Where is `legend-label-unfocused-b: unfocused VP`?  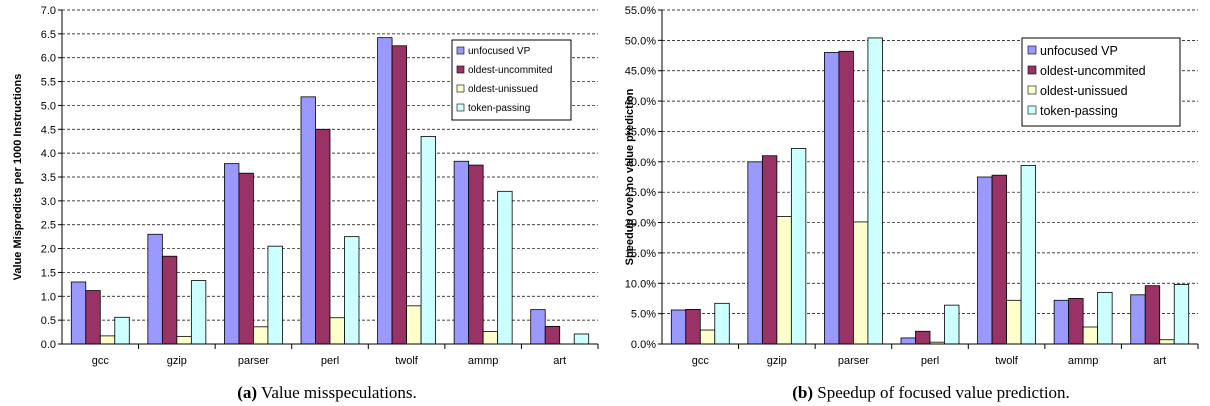
legend-label-unfocused-b: unfocused VP is located at coordinates (1079, 51).